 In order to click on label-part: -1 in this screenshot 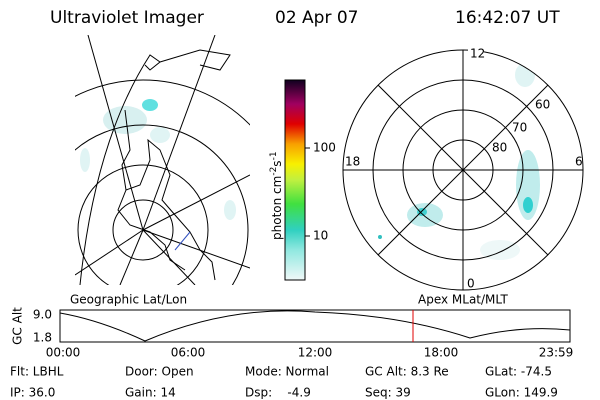, I will do `click(274, 155)`.